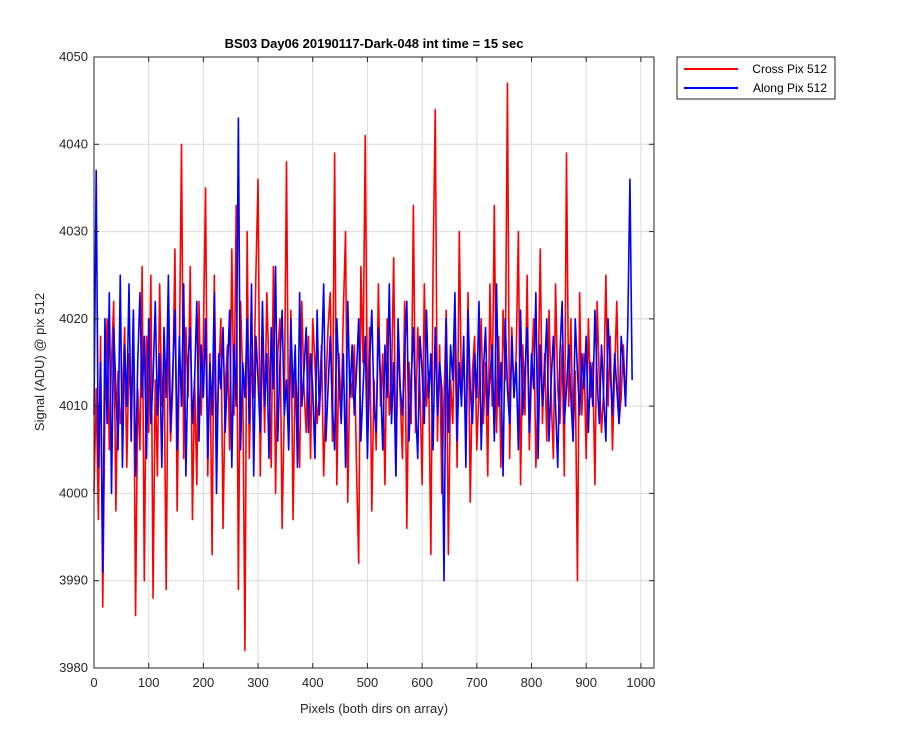 The width and height of the screenshot is (900, 750). Describe the element at coordinates (93, 682) in the screenshot. I see `x-tick-label: 0` at that location.